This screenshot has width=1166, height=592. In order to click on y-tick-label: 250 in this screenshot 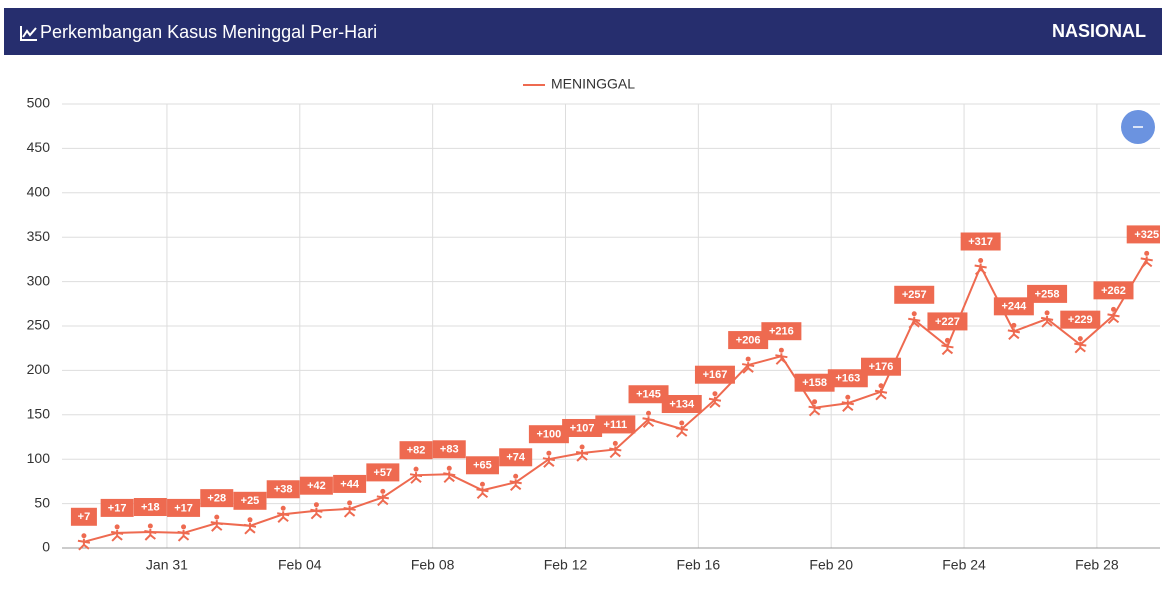, I will do `click(39, 325)`.